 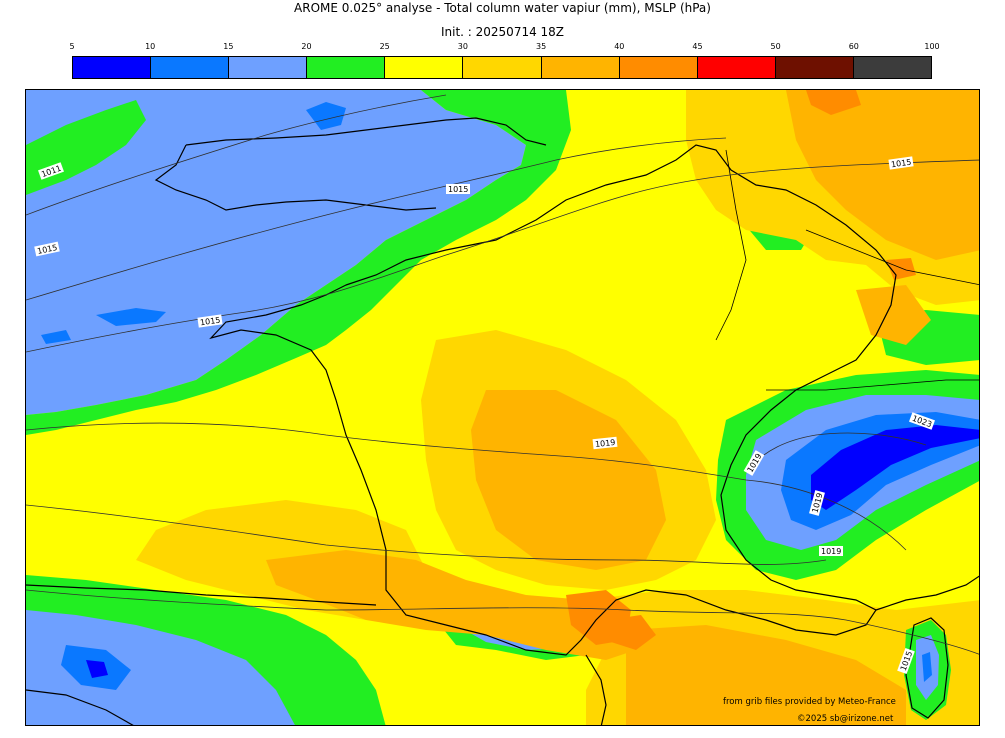 What do you see at coordinates (72, 46) in the screenshot?
I see `colorbar-tick: 5` at bounding box center [72, 46].